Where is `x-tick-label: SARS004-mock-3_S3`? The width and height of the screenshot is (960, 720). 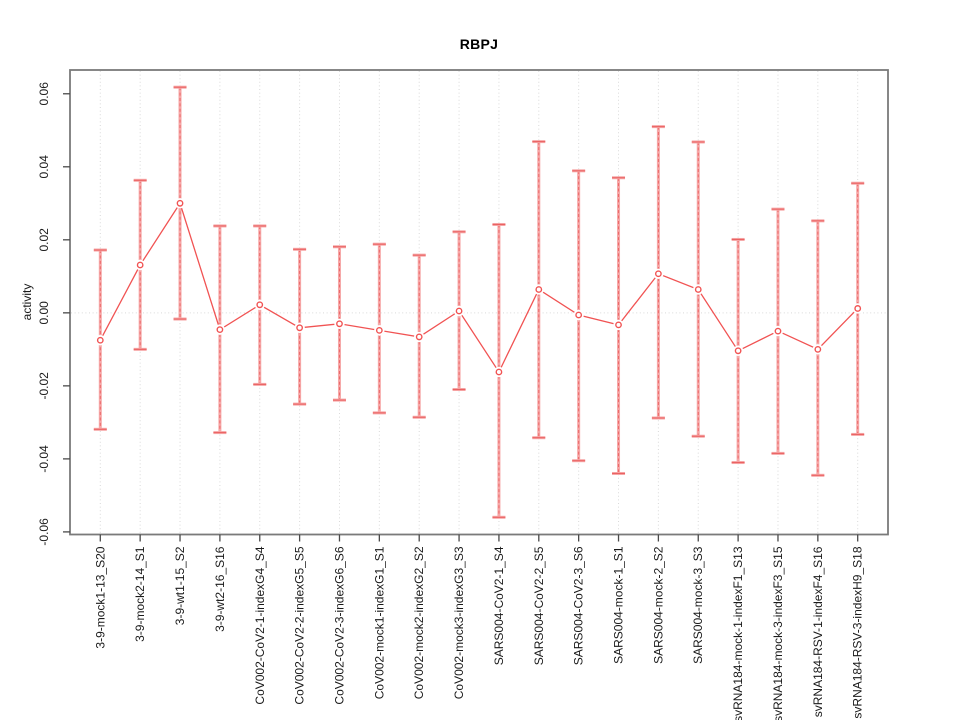 x-tick-label: SARS004-mock-3_S3 is located at coordinates (698, 605).